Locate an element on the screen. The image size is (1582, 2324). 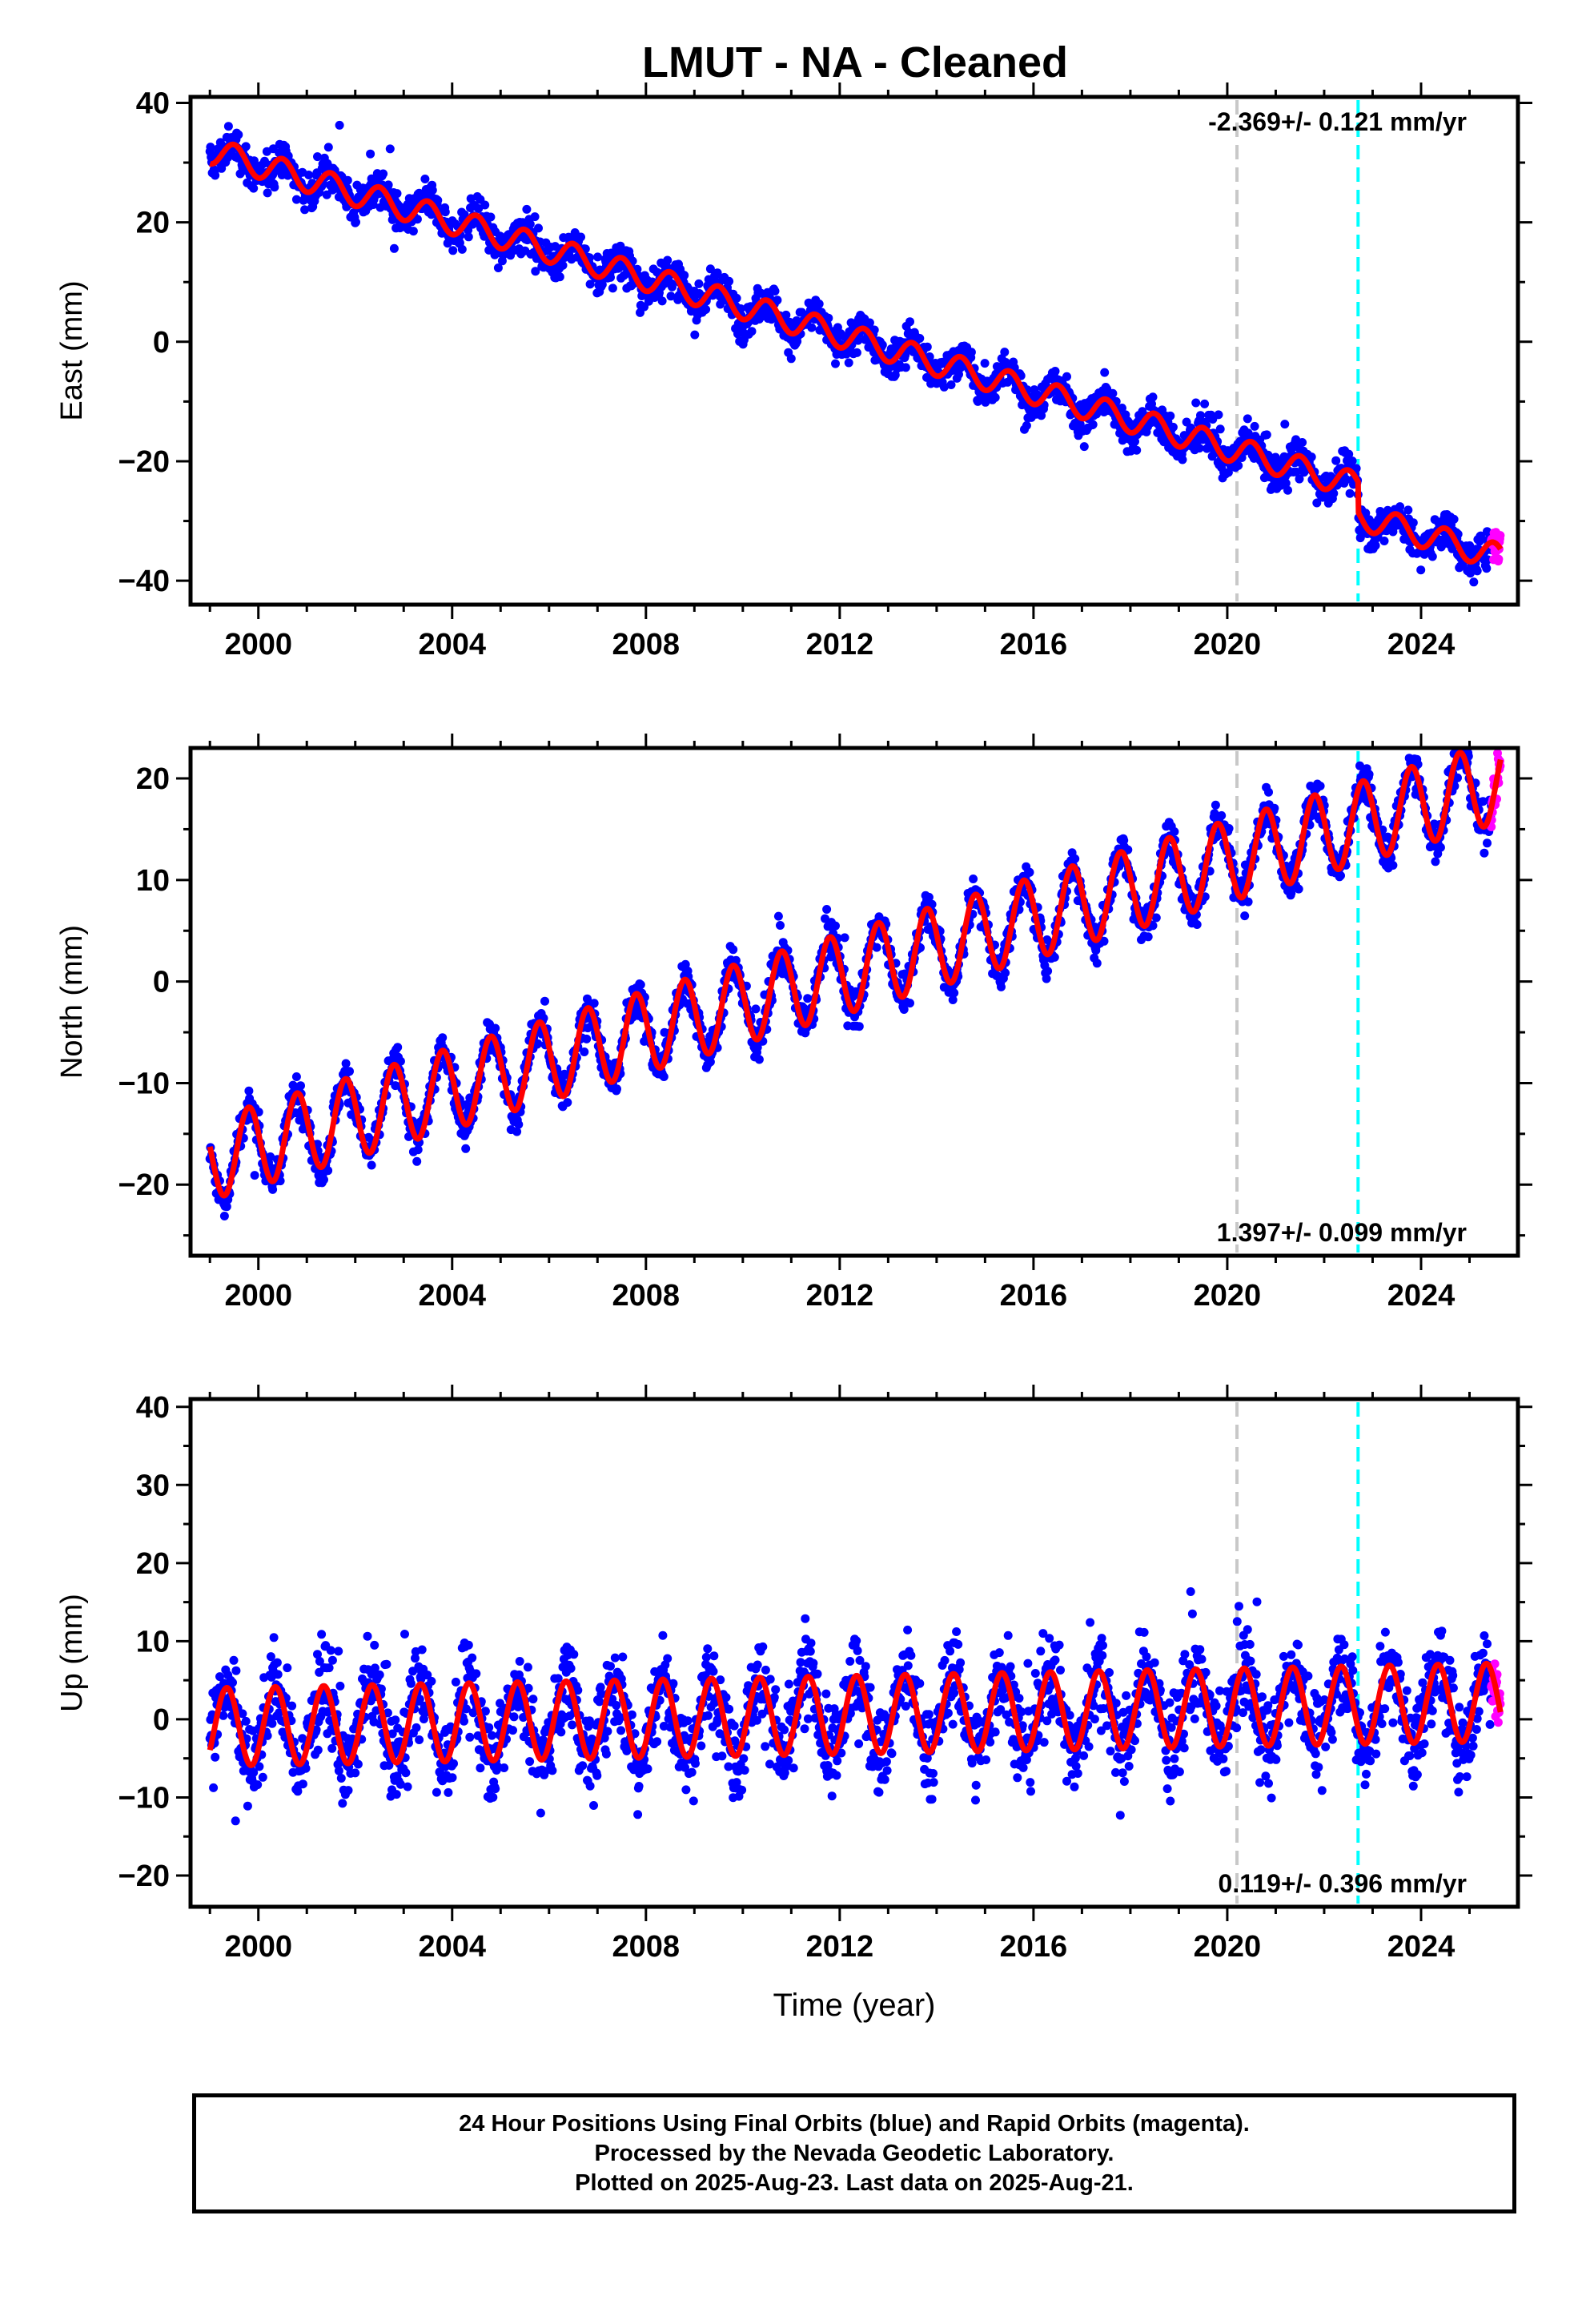
rapid-orbit-point is located at coordinates (1500, 536).